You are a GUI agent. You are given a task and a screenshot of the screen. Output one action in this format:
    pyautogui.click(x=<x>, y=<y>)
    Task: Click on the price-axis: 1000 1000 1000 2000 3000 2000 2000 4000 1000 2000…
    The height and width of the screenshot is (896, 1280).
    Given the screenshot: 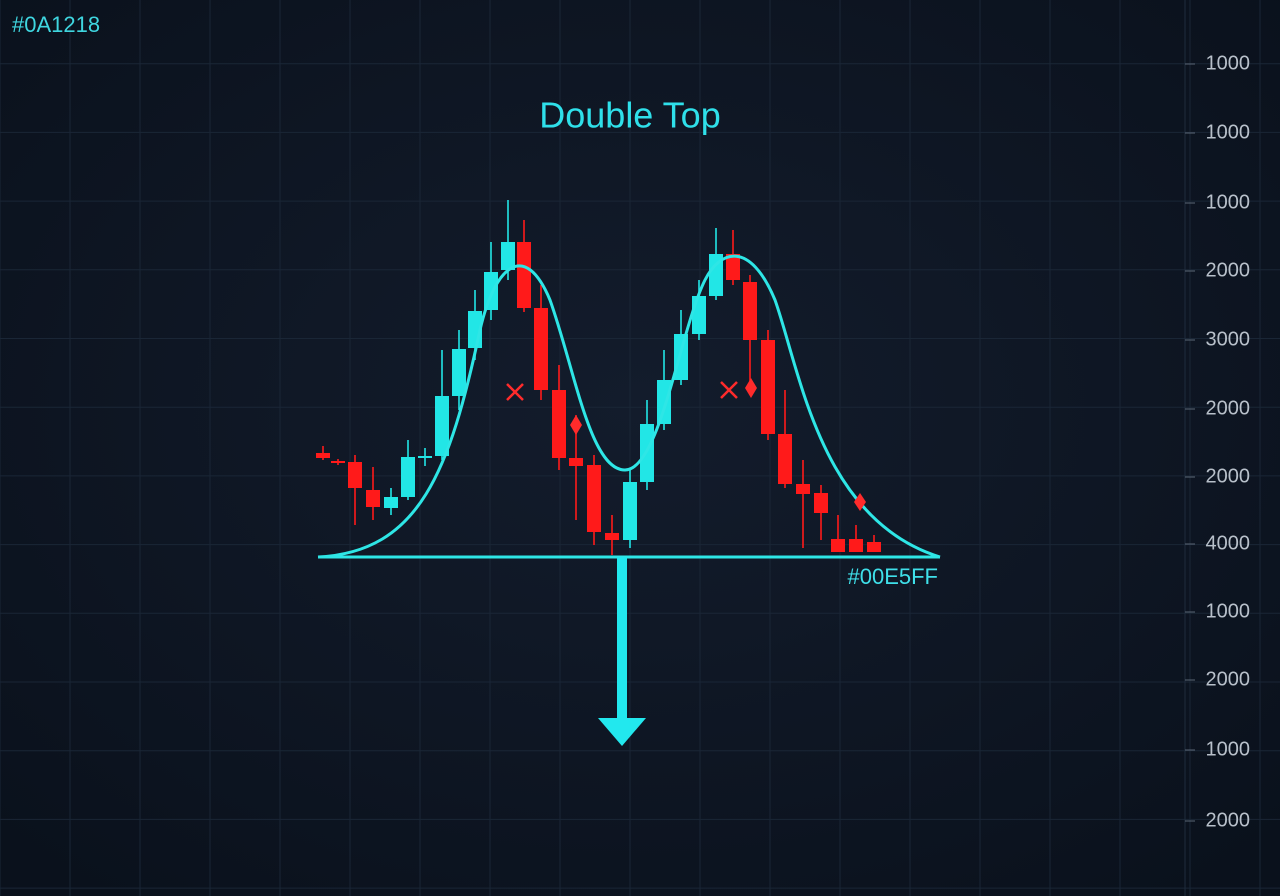 What is the action you would take?
    pyautogui.click(x=1217, y=441)
    